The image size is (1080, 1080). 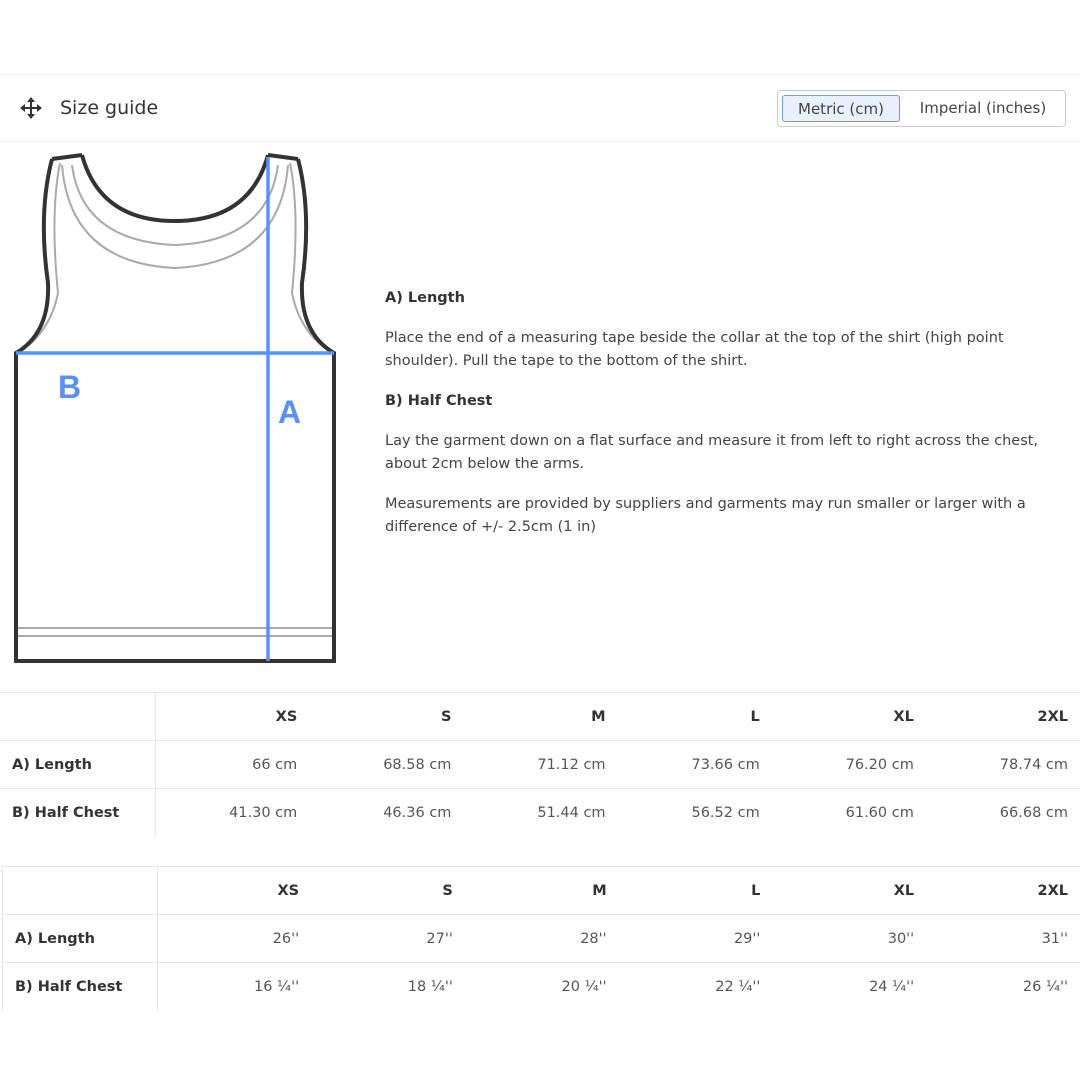 What do you see at coordinates (848, 812) in the screenshot?
I see `measurement-cell: 61.60 cm` at bounding box center [848, 812].